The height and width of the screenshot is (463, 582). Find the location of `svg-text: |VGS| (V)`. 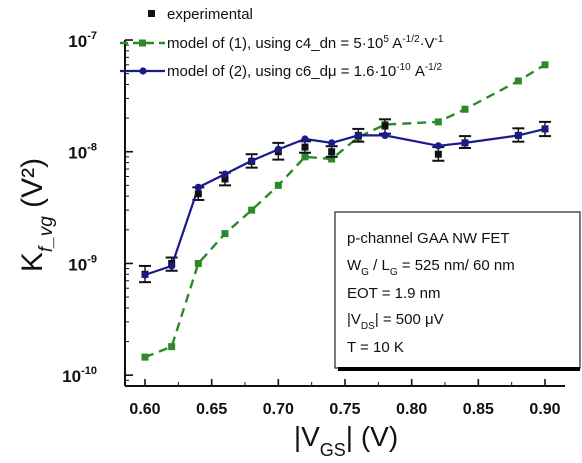

svg-text: |VGS| (V) is located at coordinates (346, 440).